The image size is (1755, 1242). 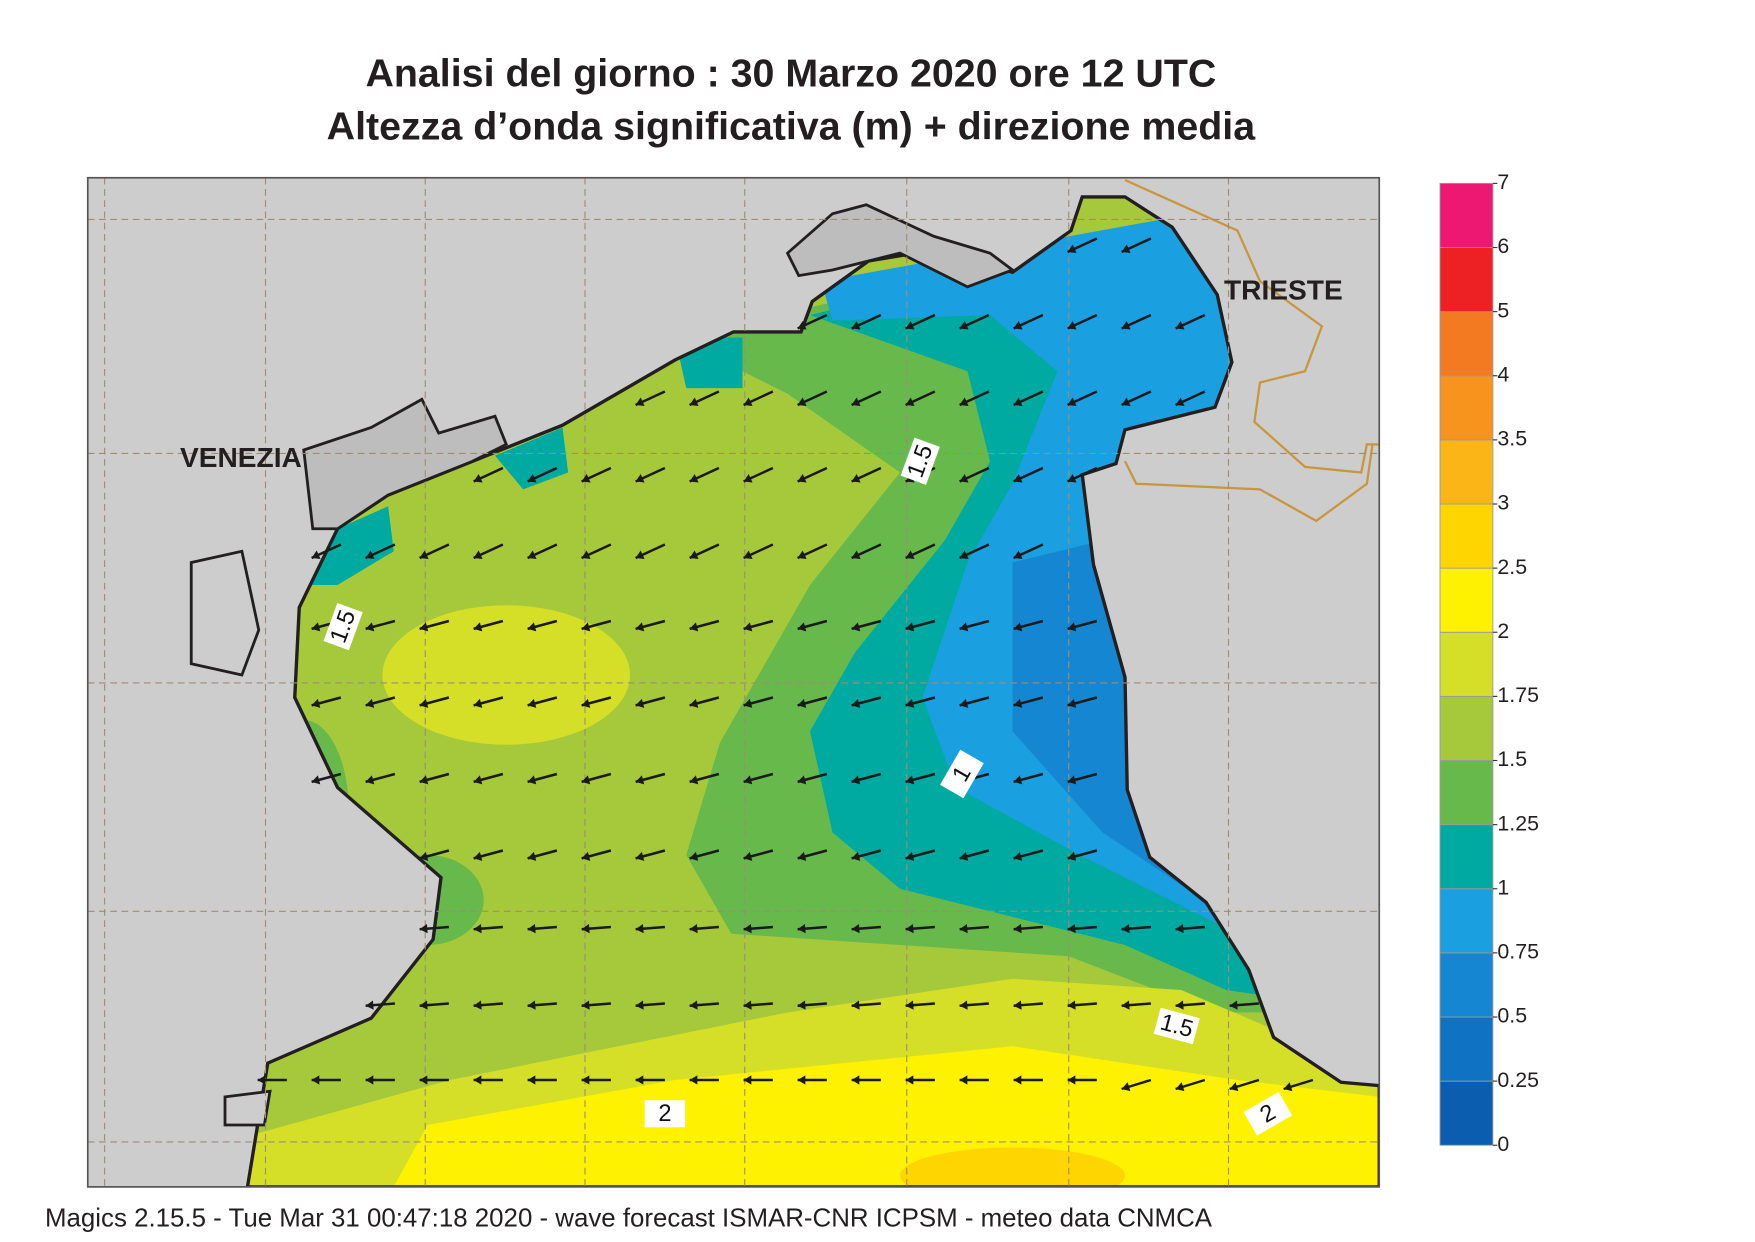 I want to click on colorbar-label: 0.75, so click(x=1518, y=952).